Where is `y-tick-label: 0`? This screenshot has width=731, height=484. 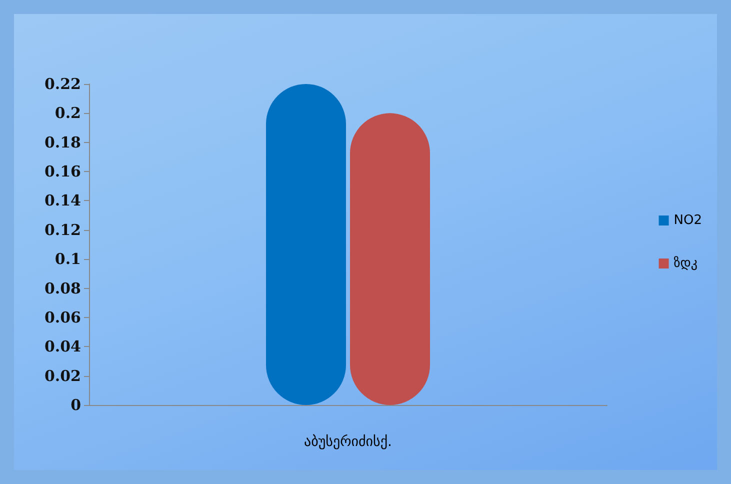 y-tick-label: 0 is located at coordinates (75, 405).